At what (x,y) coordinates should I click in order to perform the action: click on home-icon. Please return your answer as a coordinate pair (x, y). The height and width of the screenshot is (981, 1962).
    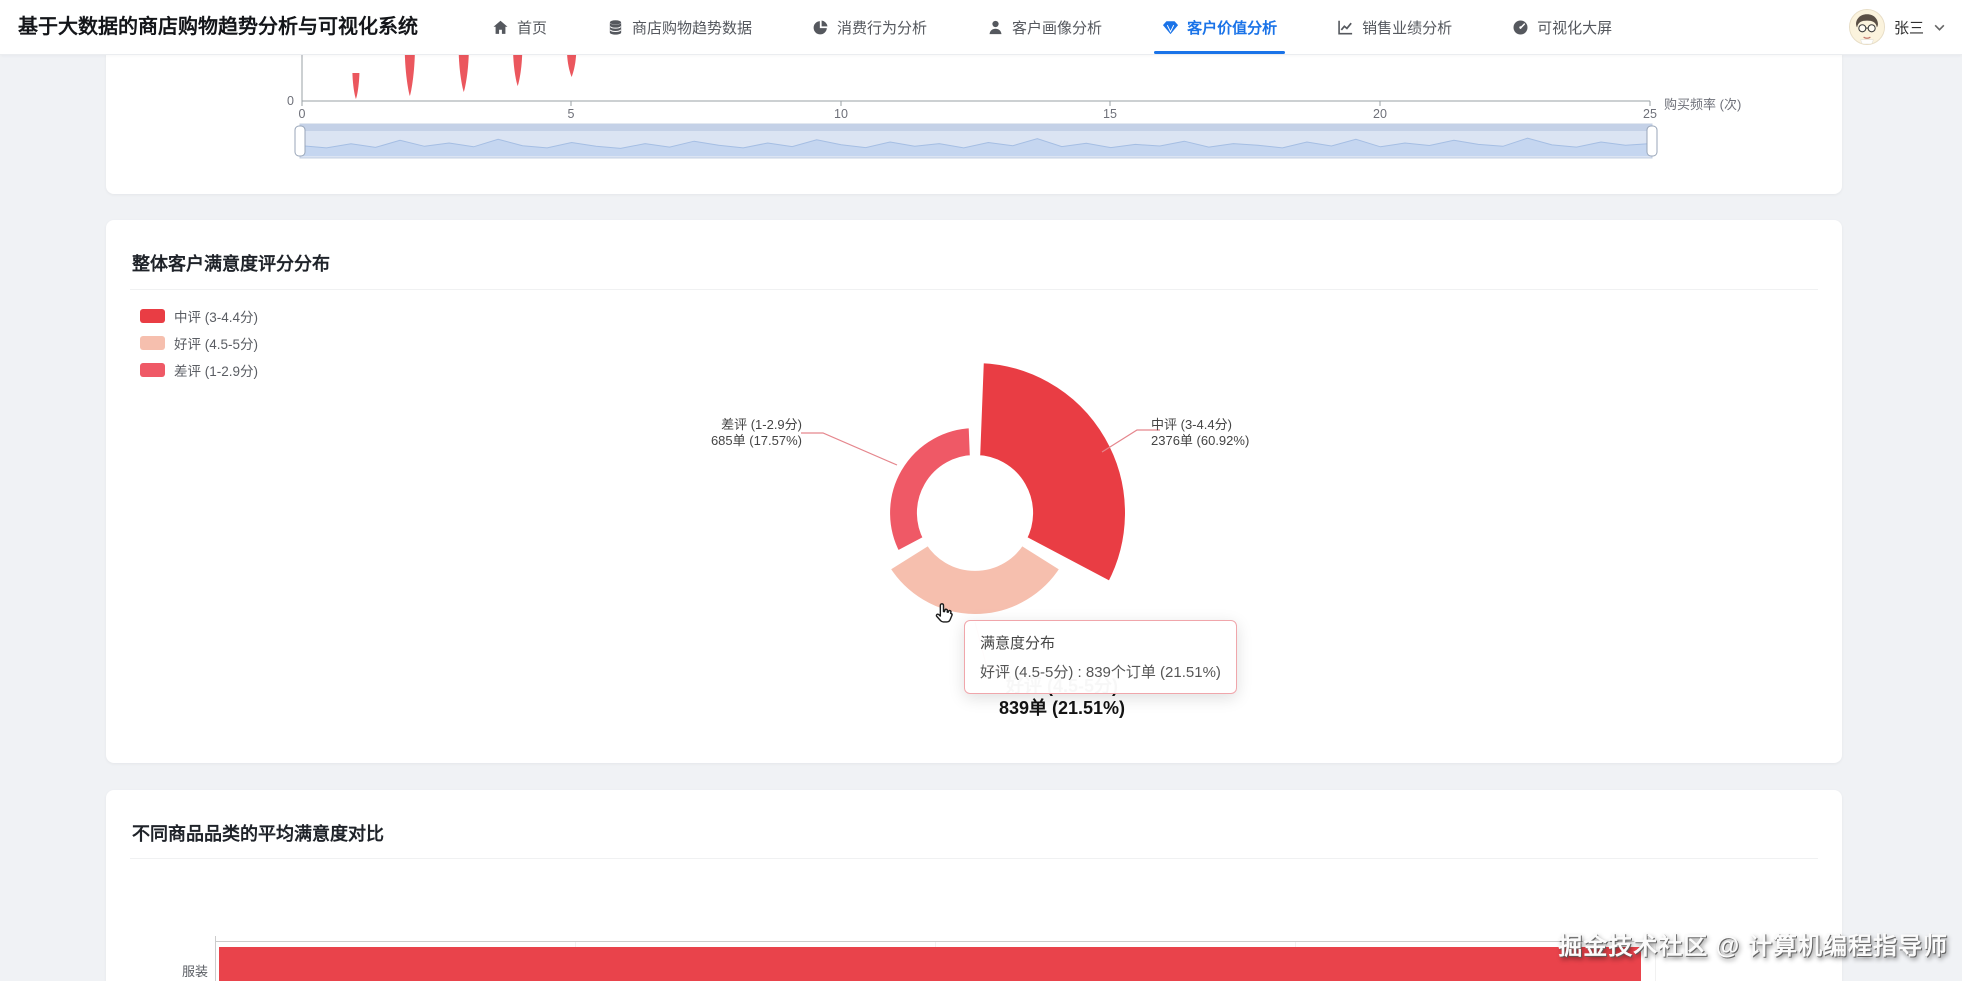
    Looking at the image, I should click on (500, 27).